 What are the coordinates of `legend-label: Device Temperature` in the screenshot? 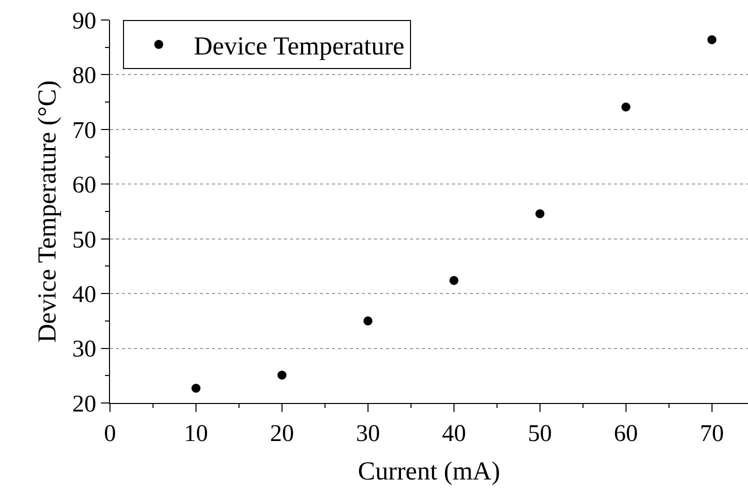 It's located at (299, 46).